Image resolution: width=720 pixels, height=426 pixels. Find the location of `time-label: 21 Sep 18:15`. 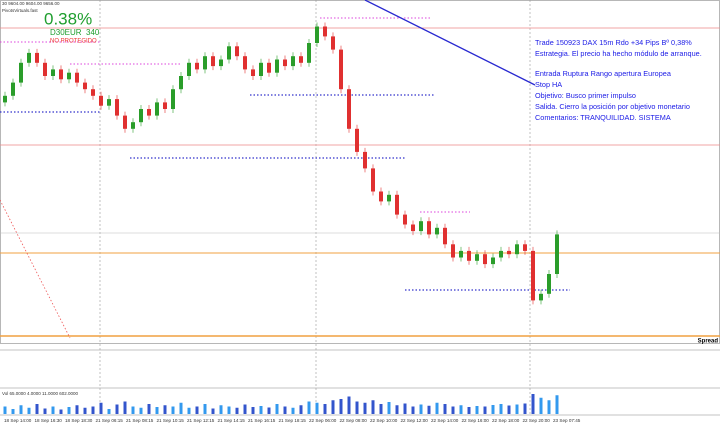

time-label: 21 Sep 18:15 is located at coordinates (293, 420).